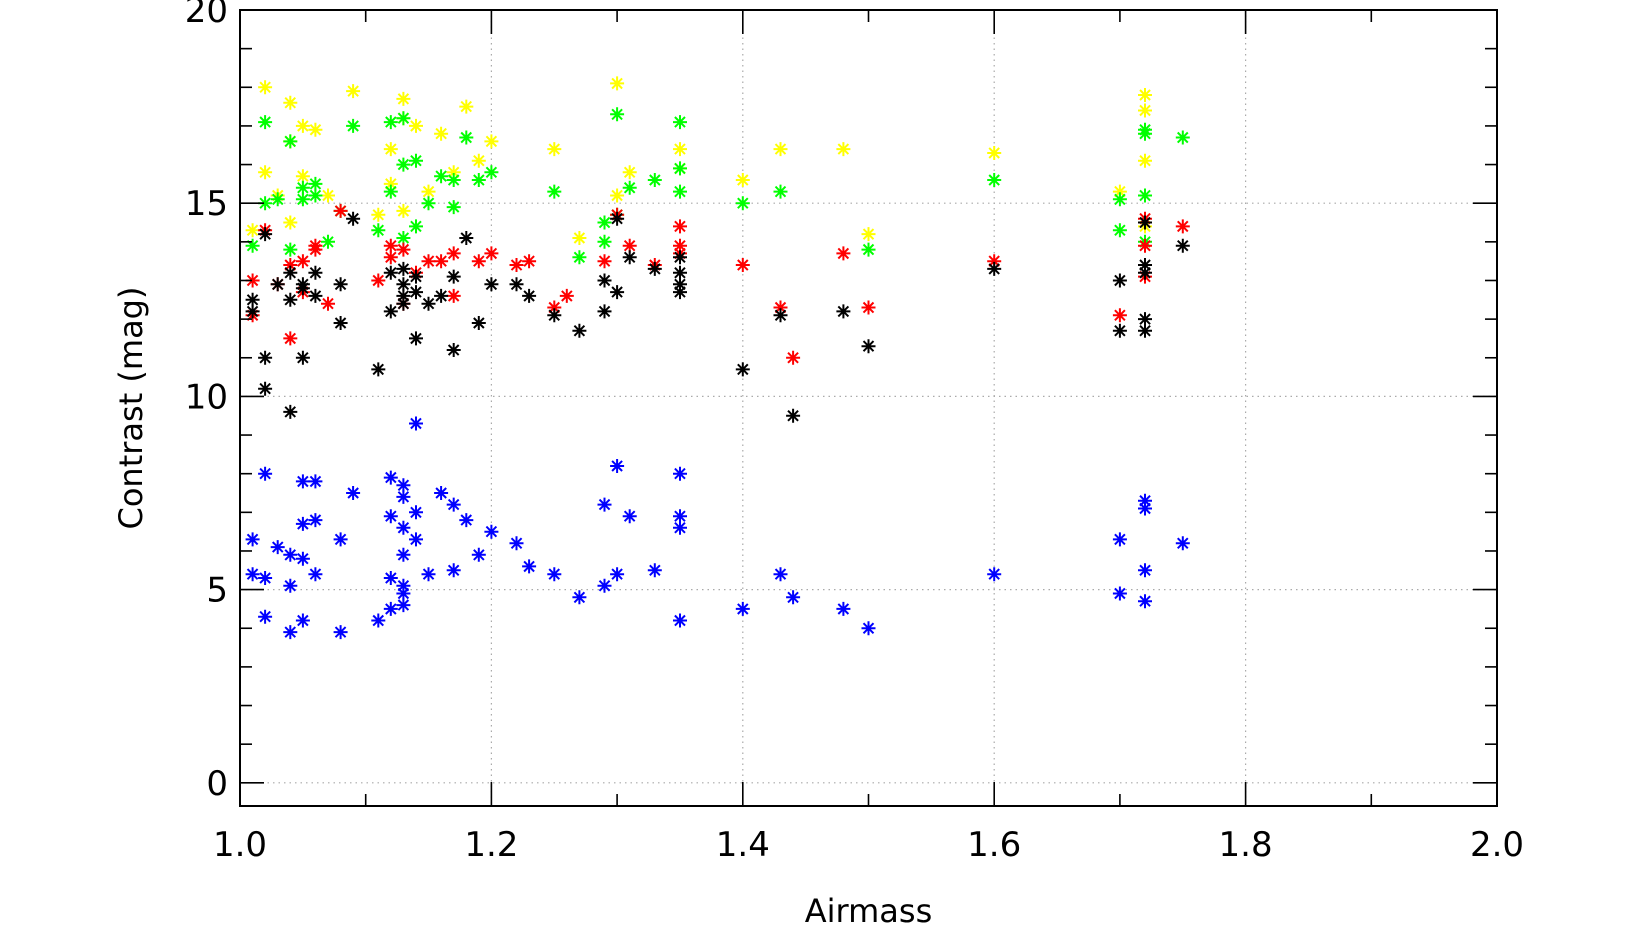  I want to click on y-tick-label: 15, so click(206, 204).